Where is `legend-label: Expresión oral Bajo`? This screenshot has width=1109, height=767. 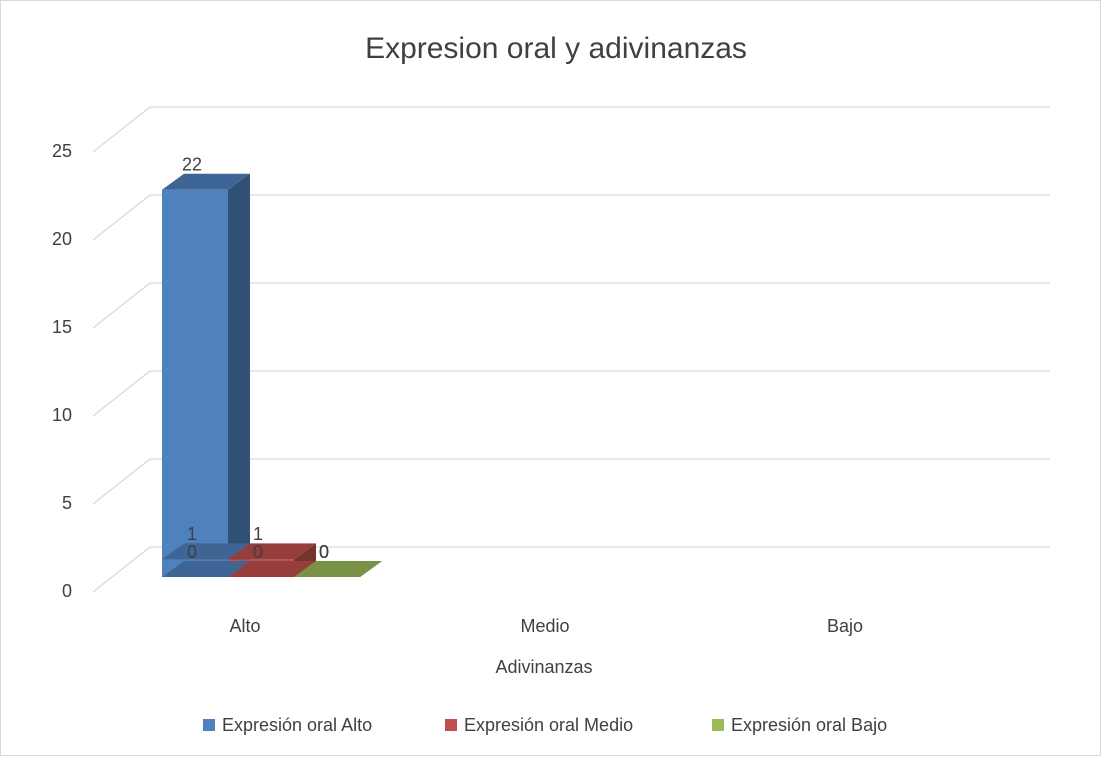 legend-label: Expresión oral Bajo is located at coordinates (809, 725).